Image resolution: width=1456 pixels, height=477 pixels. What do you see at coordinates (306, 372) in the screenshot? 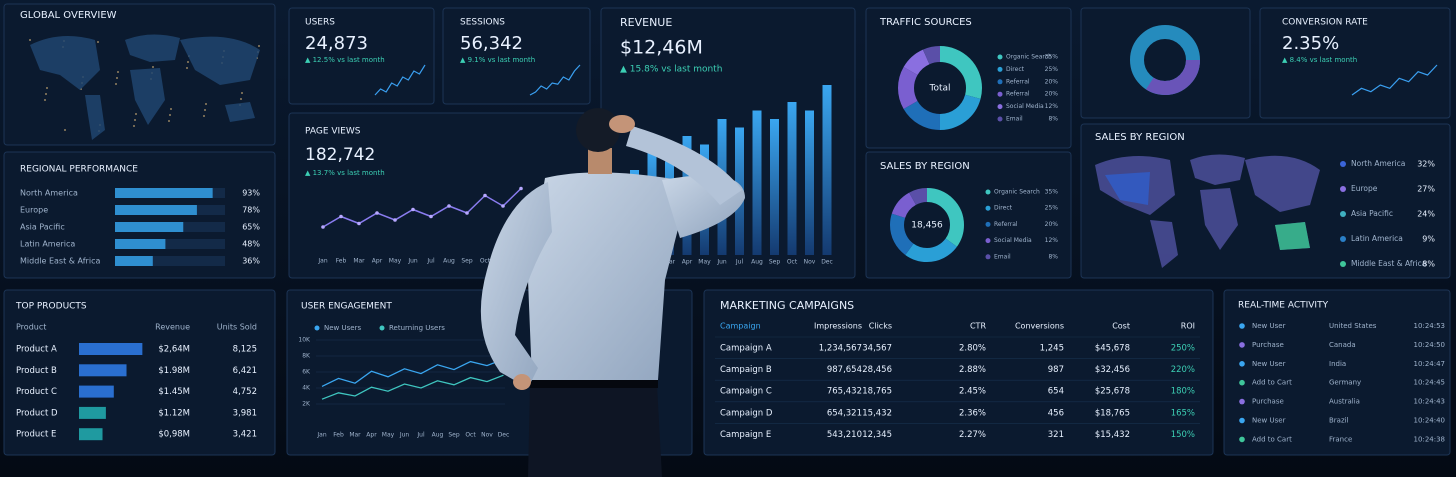
I see `y-tick-label: 6K` at bounding box center [306, 372].